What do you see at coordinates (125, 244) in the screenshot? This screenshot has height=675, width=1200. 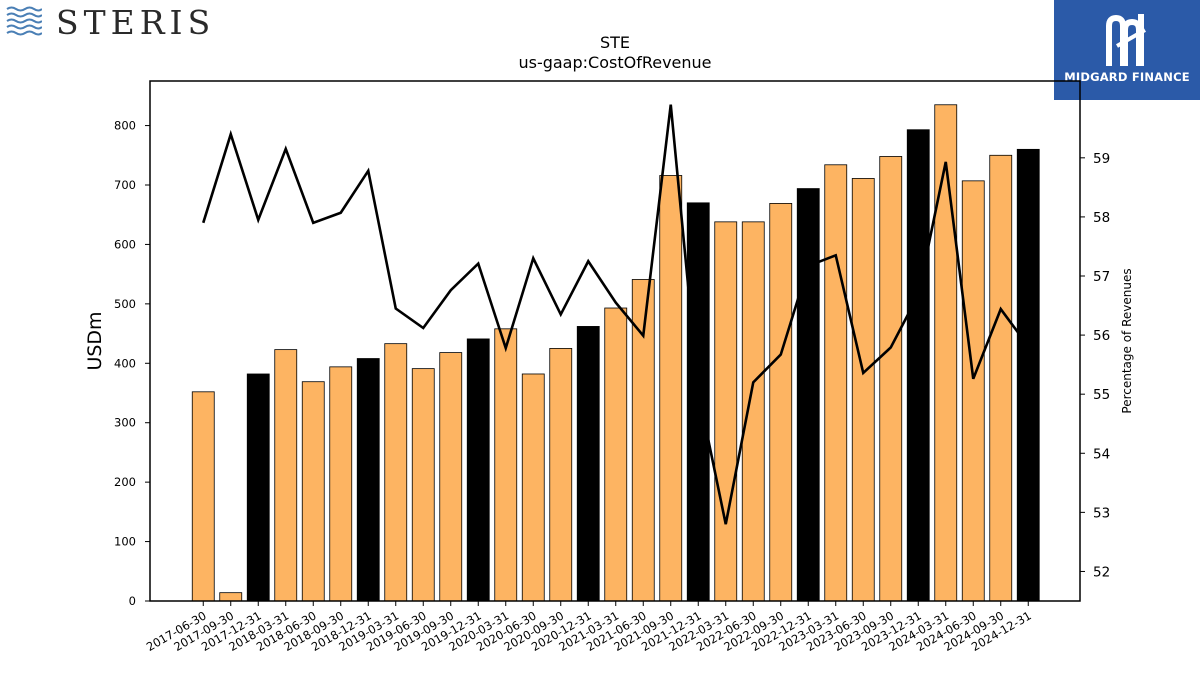 I see `y-tick-label: 600` at bounding box center [125, 244].